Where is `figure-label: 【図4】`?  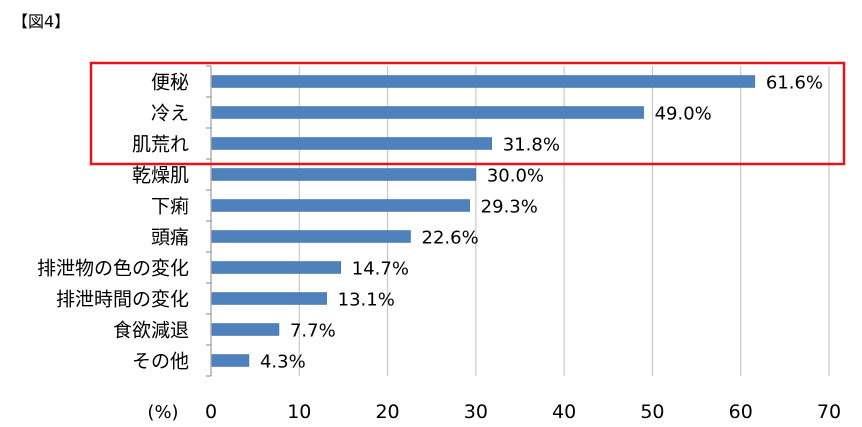 figure-label: 【図4】 is located at coordinates (41, 21).